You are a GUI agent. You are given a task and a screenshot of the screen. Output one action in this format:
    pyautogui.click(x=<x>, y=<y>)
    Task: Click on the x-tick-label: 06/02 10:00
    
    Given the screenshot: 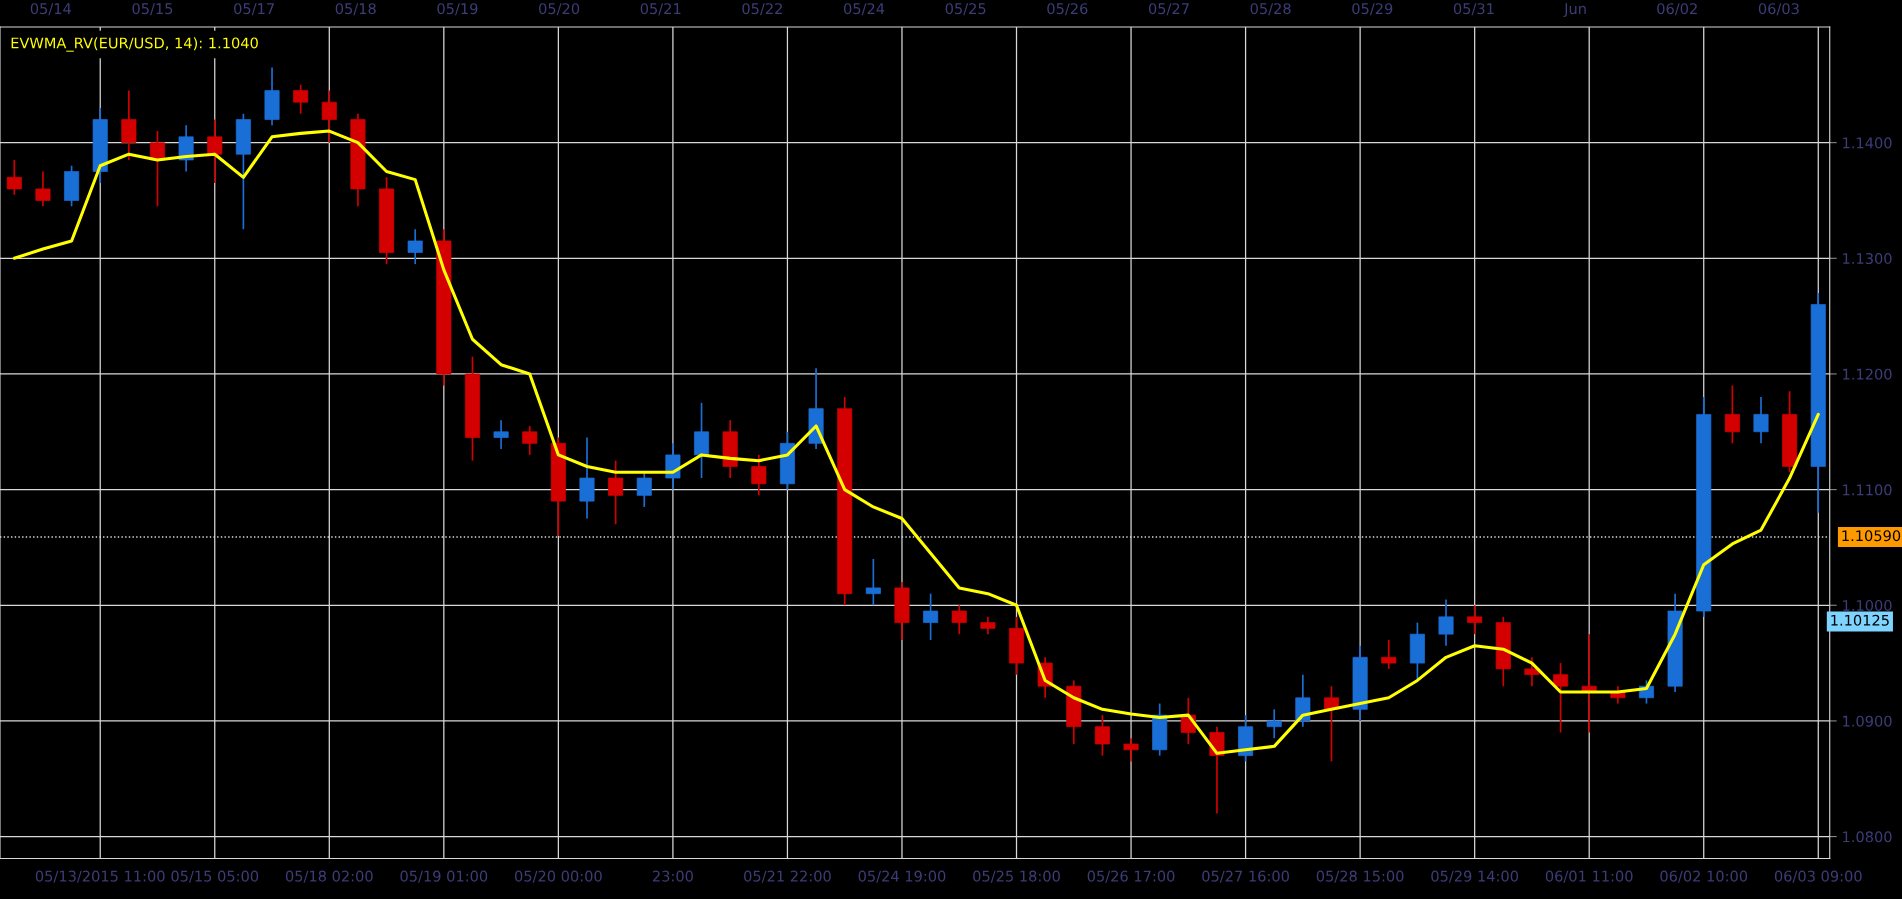 What is the action you would take?
    pyautogui.click(x=1704, y=876)
    